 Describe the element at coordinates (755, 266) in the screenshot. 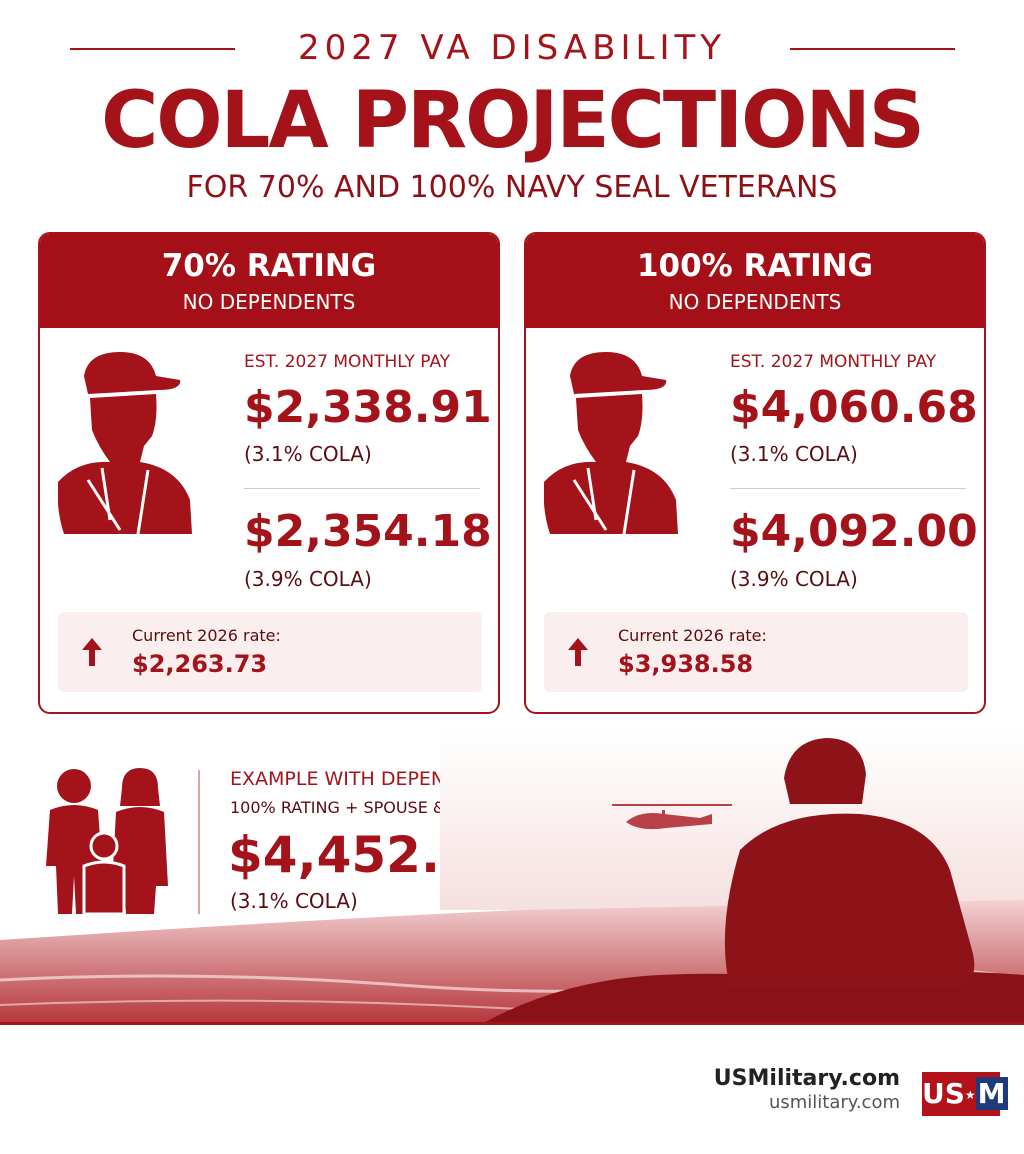

I see `card-title: 100% RATING` at that location.